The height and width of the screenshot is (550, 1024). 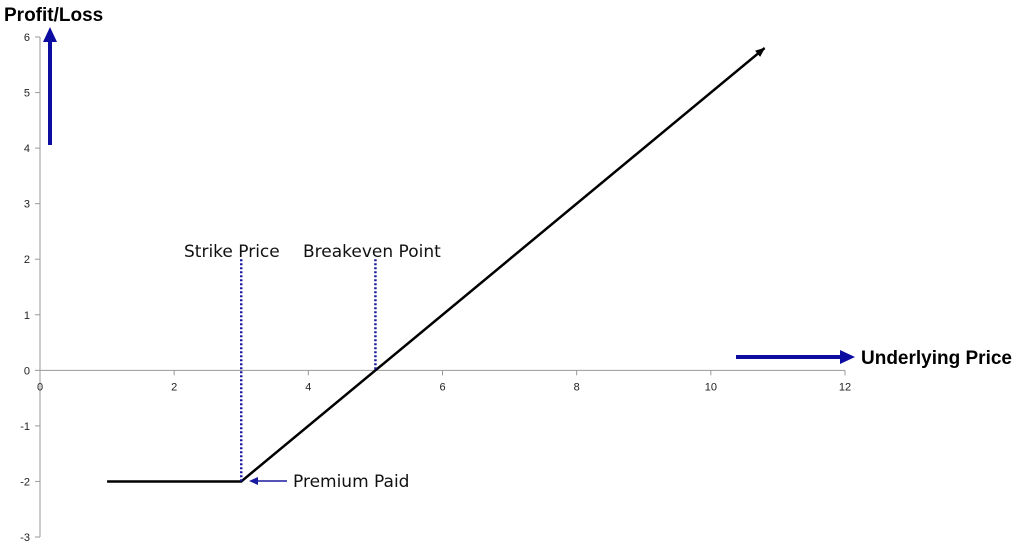 I want to click on y-tick-label: 0, so click(x=27, y=371).